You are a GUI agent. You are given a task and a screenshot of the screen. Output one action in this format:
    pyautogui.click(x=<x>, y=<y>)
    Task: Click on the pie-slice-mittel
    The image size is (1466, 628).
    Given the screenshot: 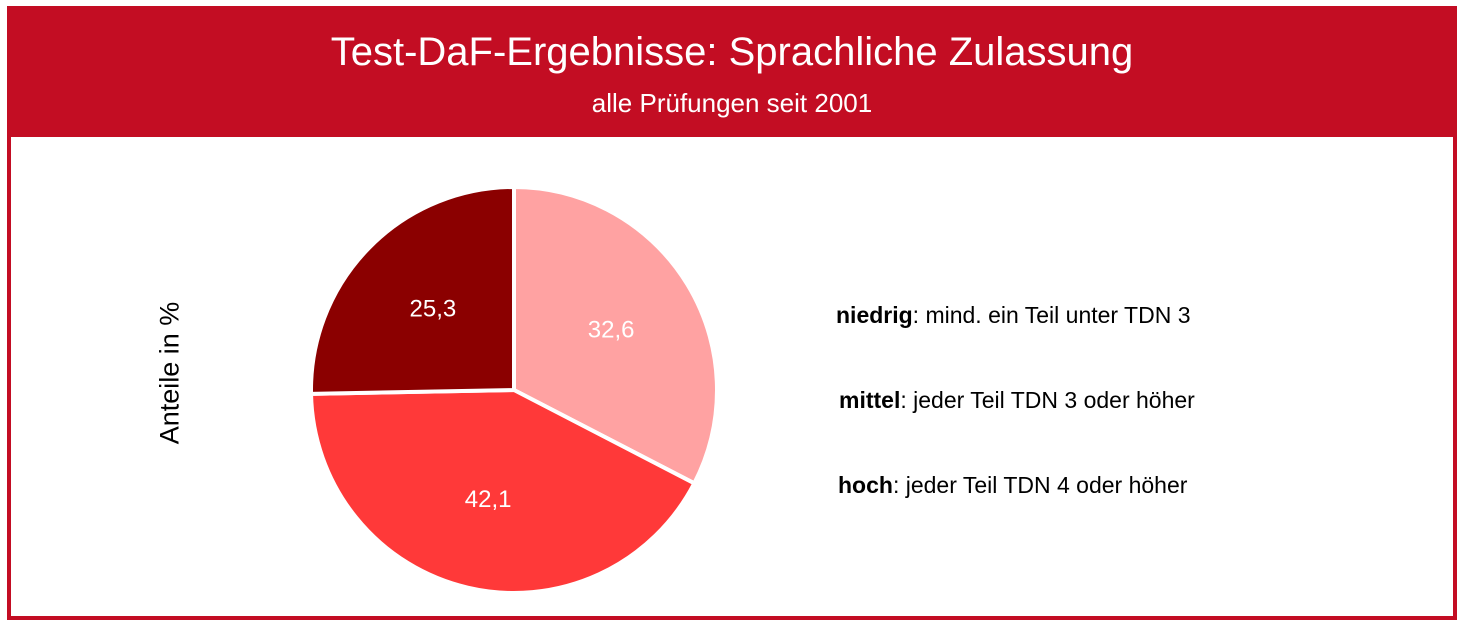 What is the action you would take?
    pyautogui.click(x=503, y=491)
    